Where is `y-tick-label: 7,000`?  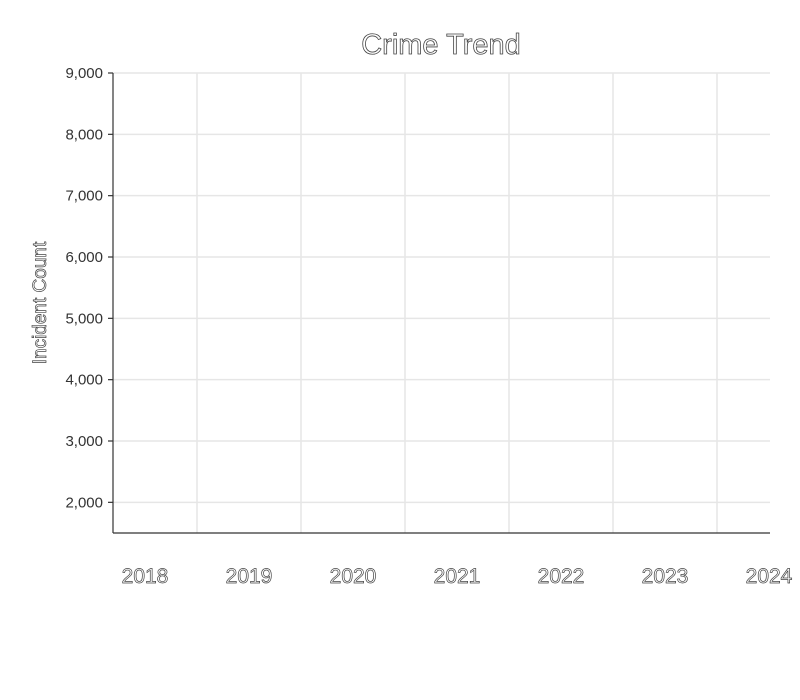 y-tick-label: 7,000 is located at coordinates (84, 196).